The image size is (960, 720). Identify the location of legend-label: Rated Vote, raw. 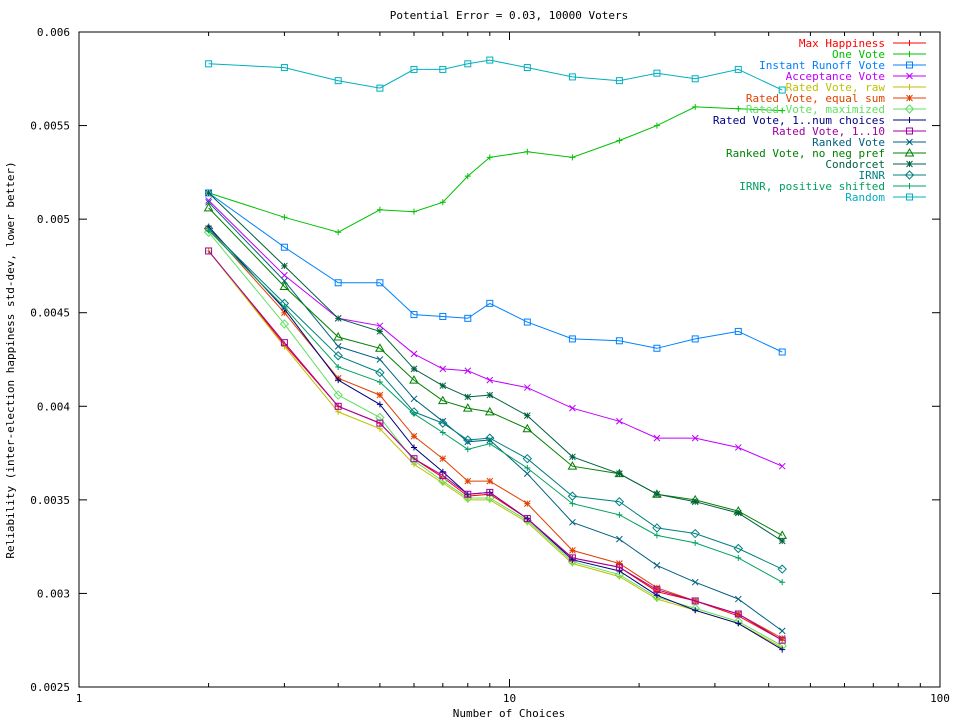
(836, 87).